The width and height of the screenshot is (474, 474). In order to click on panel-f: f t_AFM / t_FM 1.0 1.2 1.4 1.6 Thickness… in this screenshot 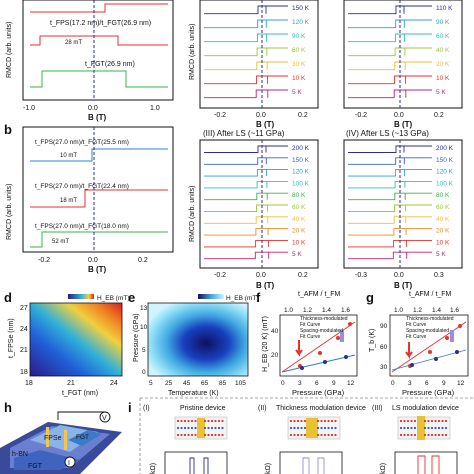, I will do `click(307, 343)`.